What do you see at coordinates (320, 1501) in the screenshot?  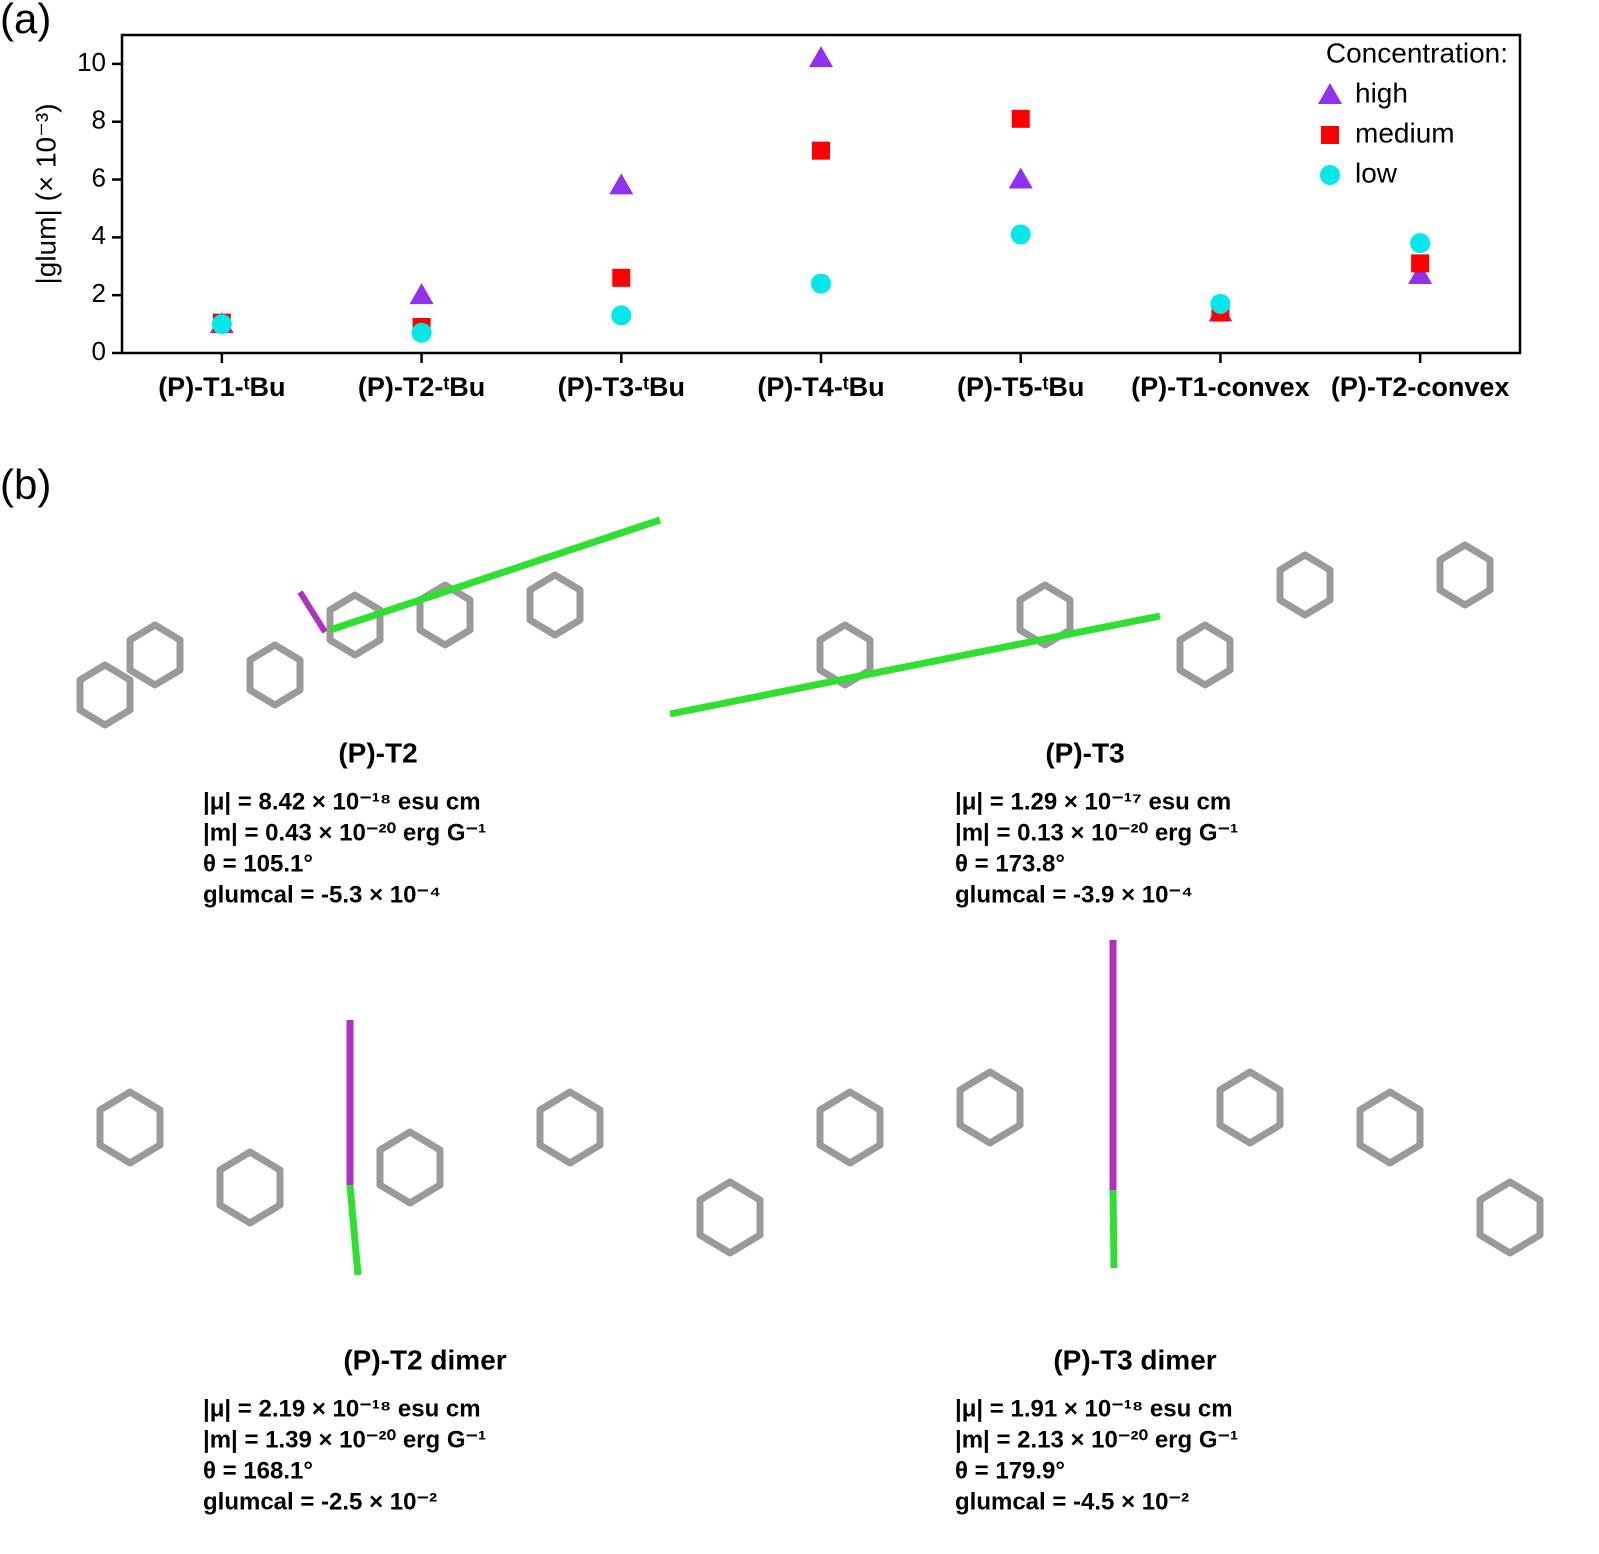 I see `molecule-property: glumcal = -2.5 × 10⁻²` at bounding box center [320, 1501].